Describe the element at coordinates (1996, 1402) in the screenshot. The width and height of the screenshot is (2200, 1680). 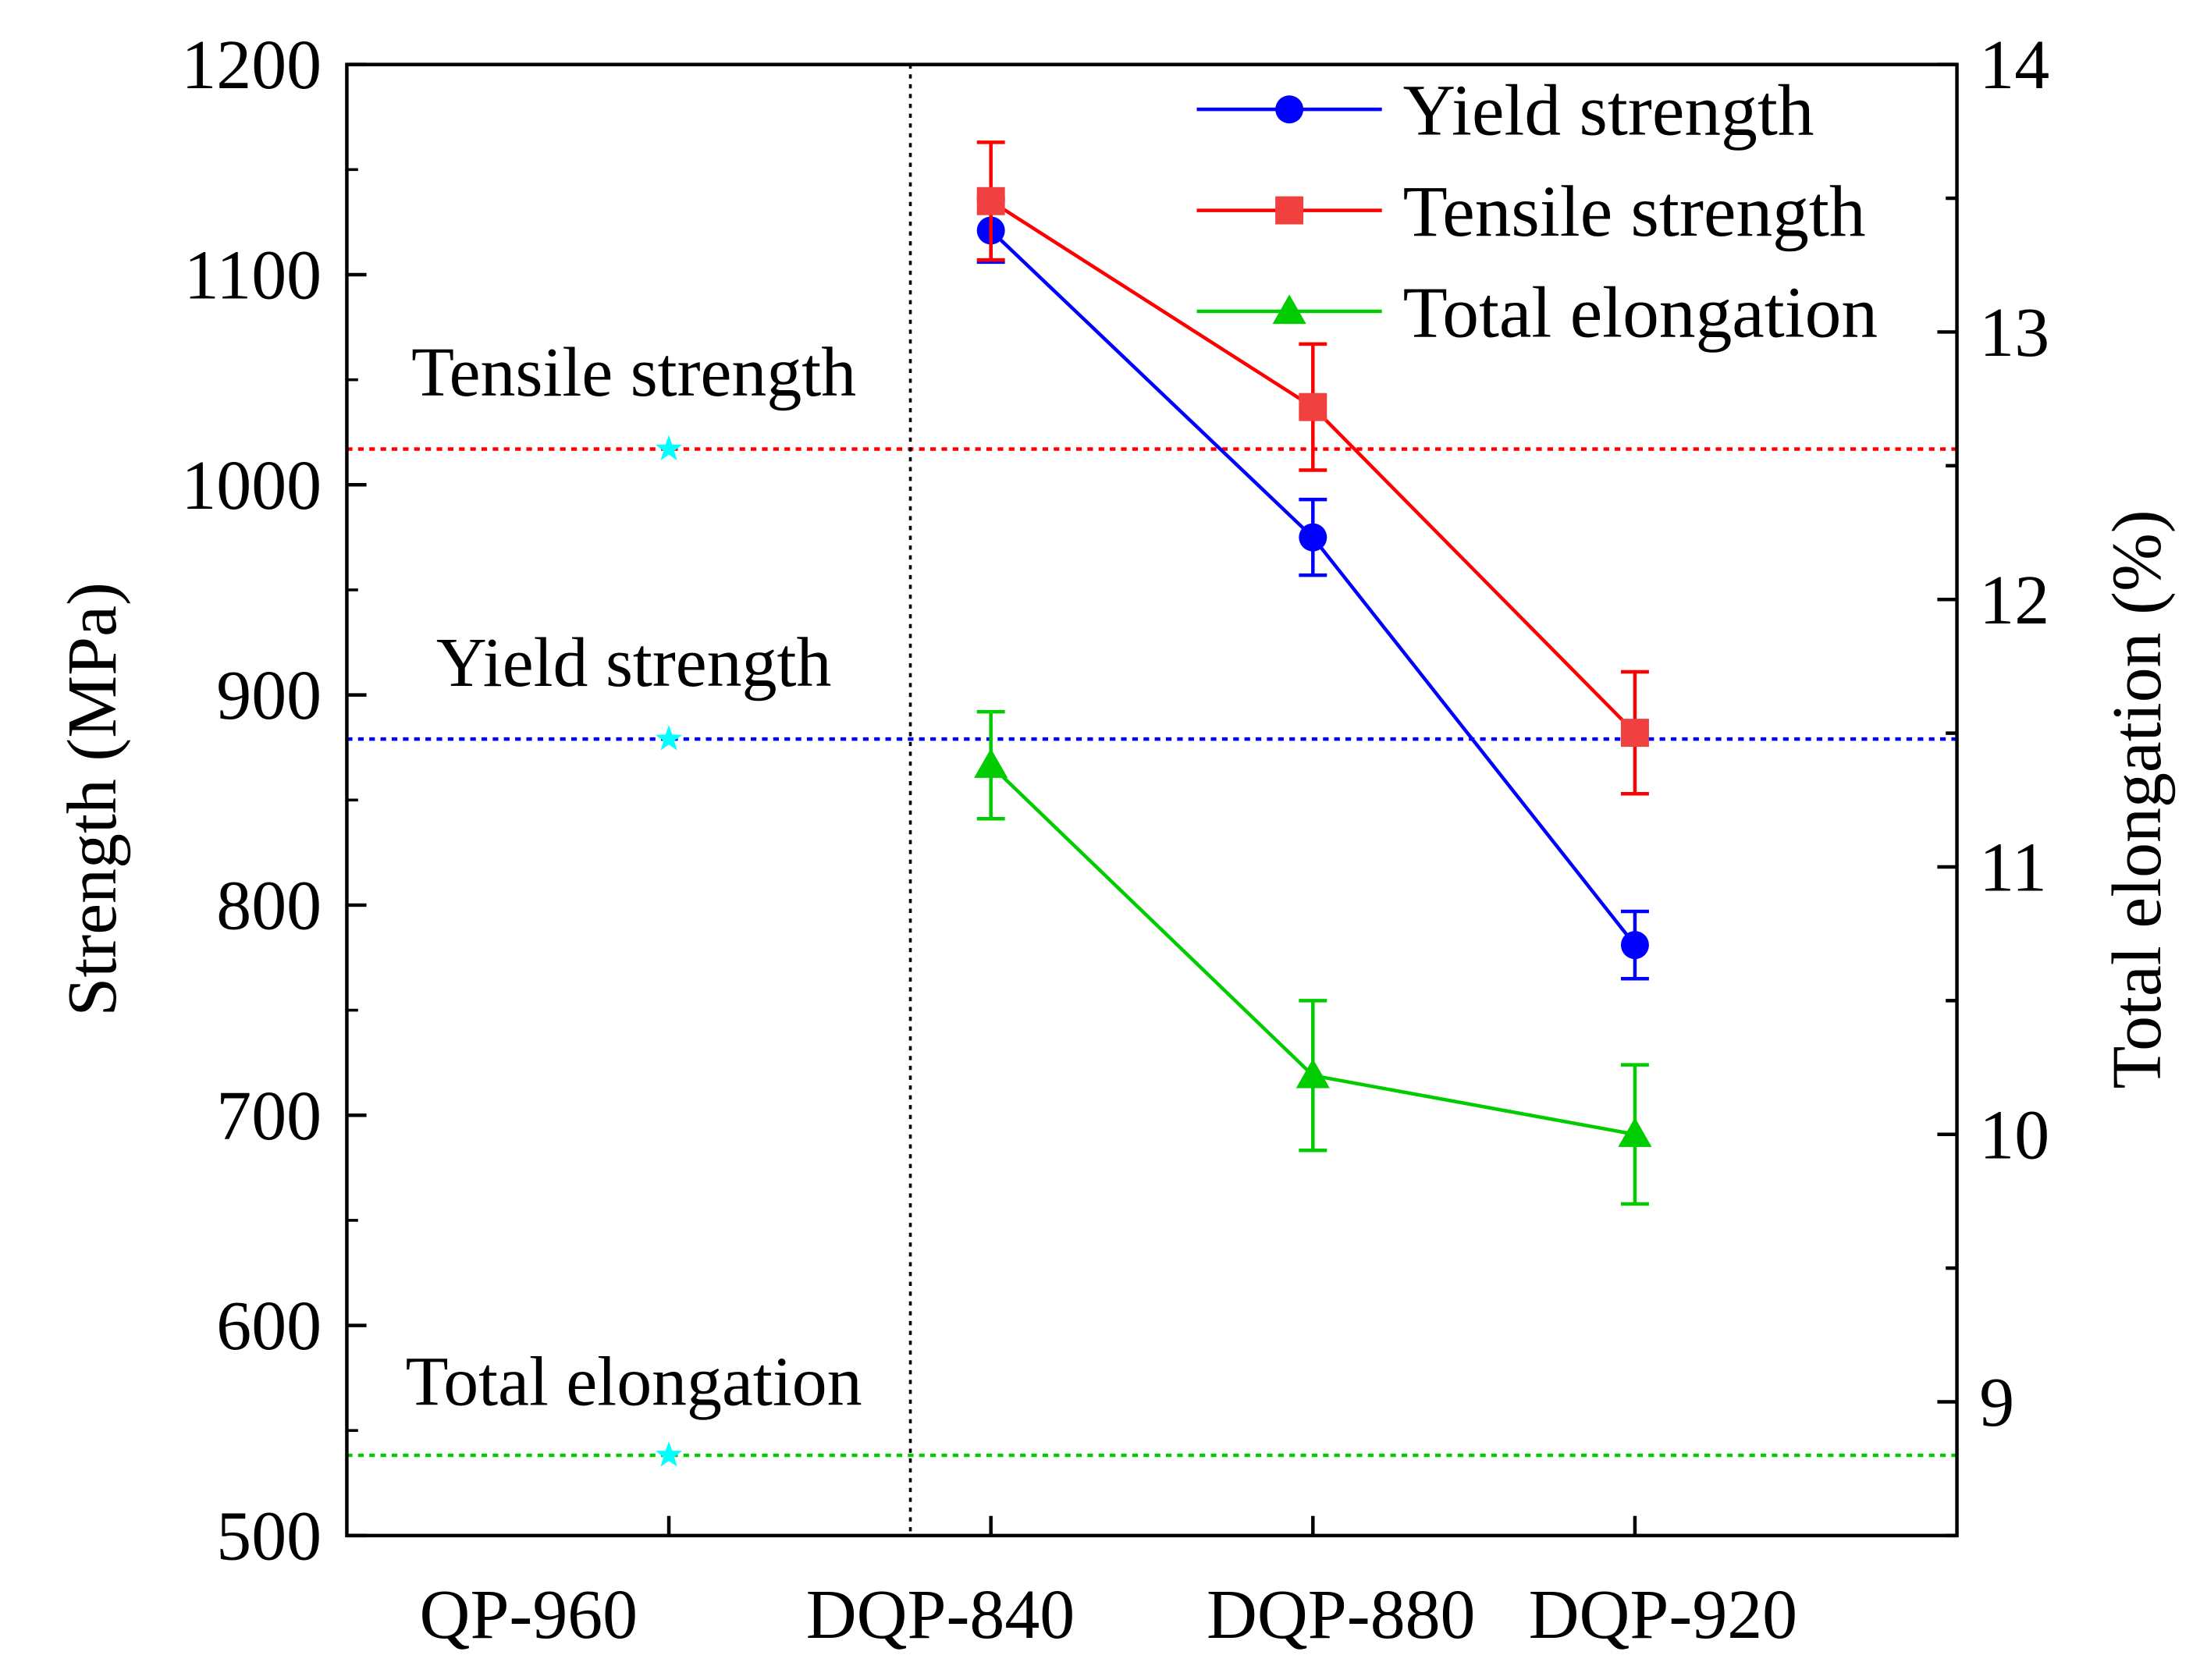
I see `y2-tick-label: 9` at that location.